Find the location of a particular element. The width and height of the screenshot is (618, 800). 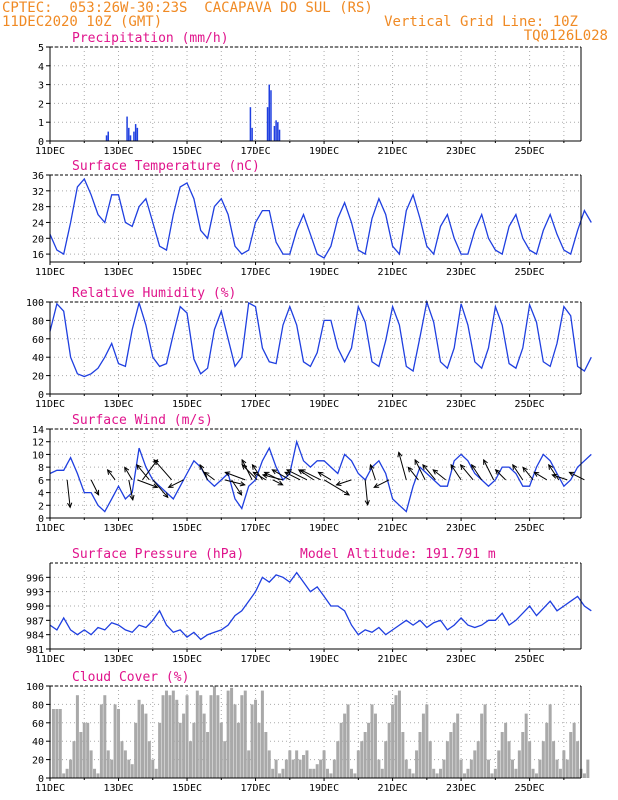

y-tick-label: 32 is located at coordinates (38, 192).